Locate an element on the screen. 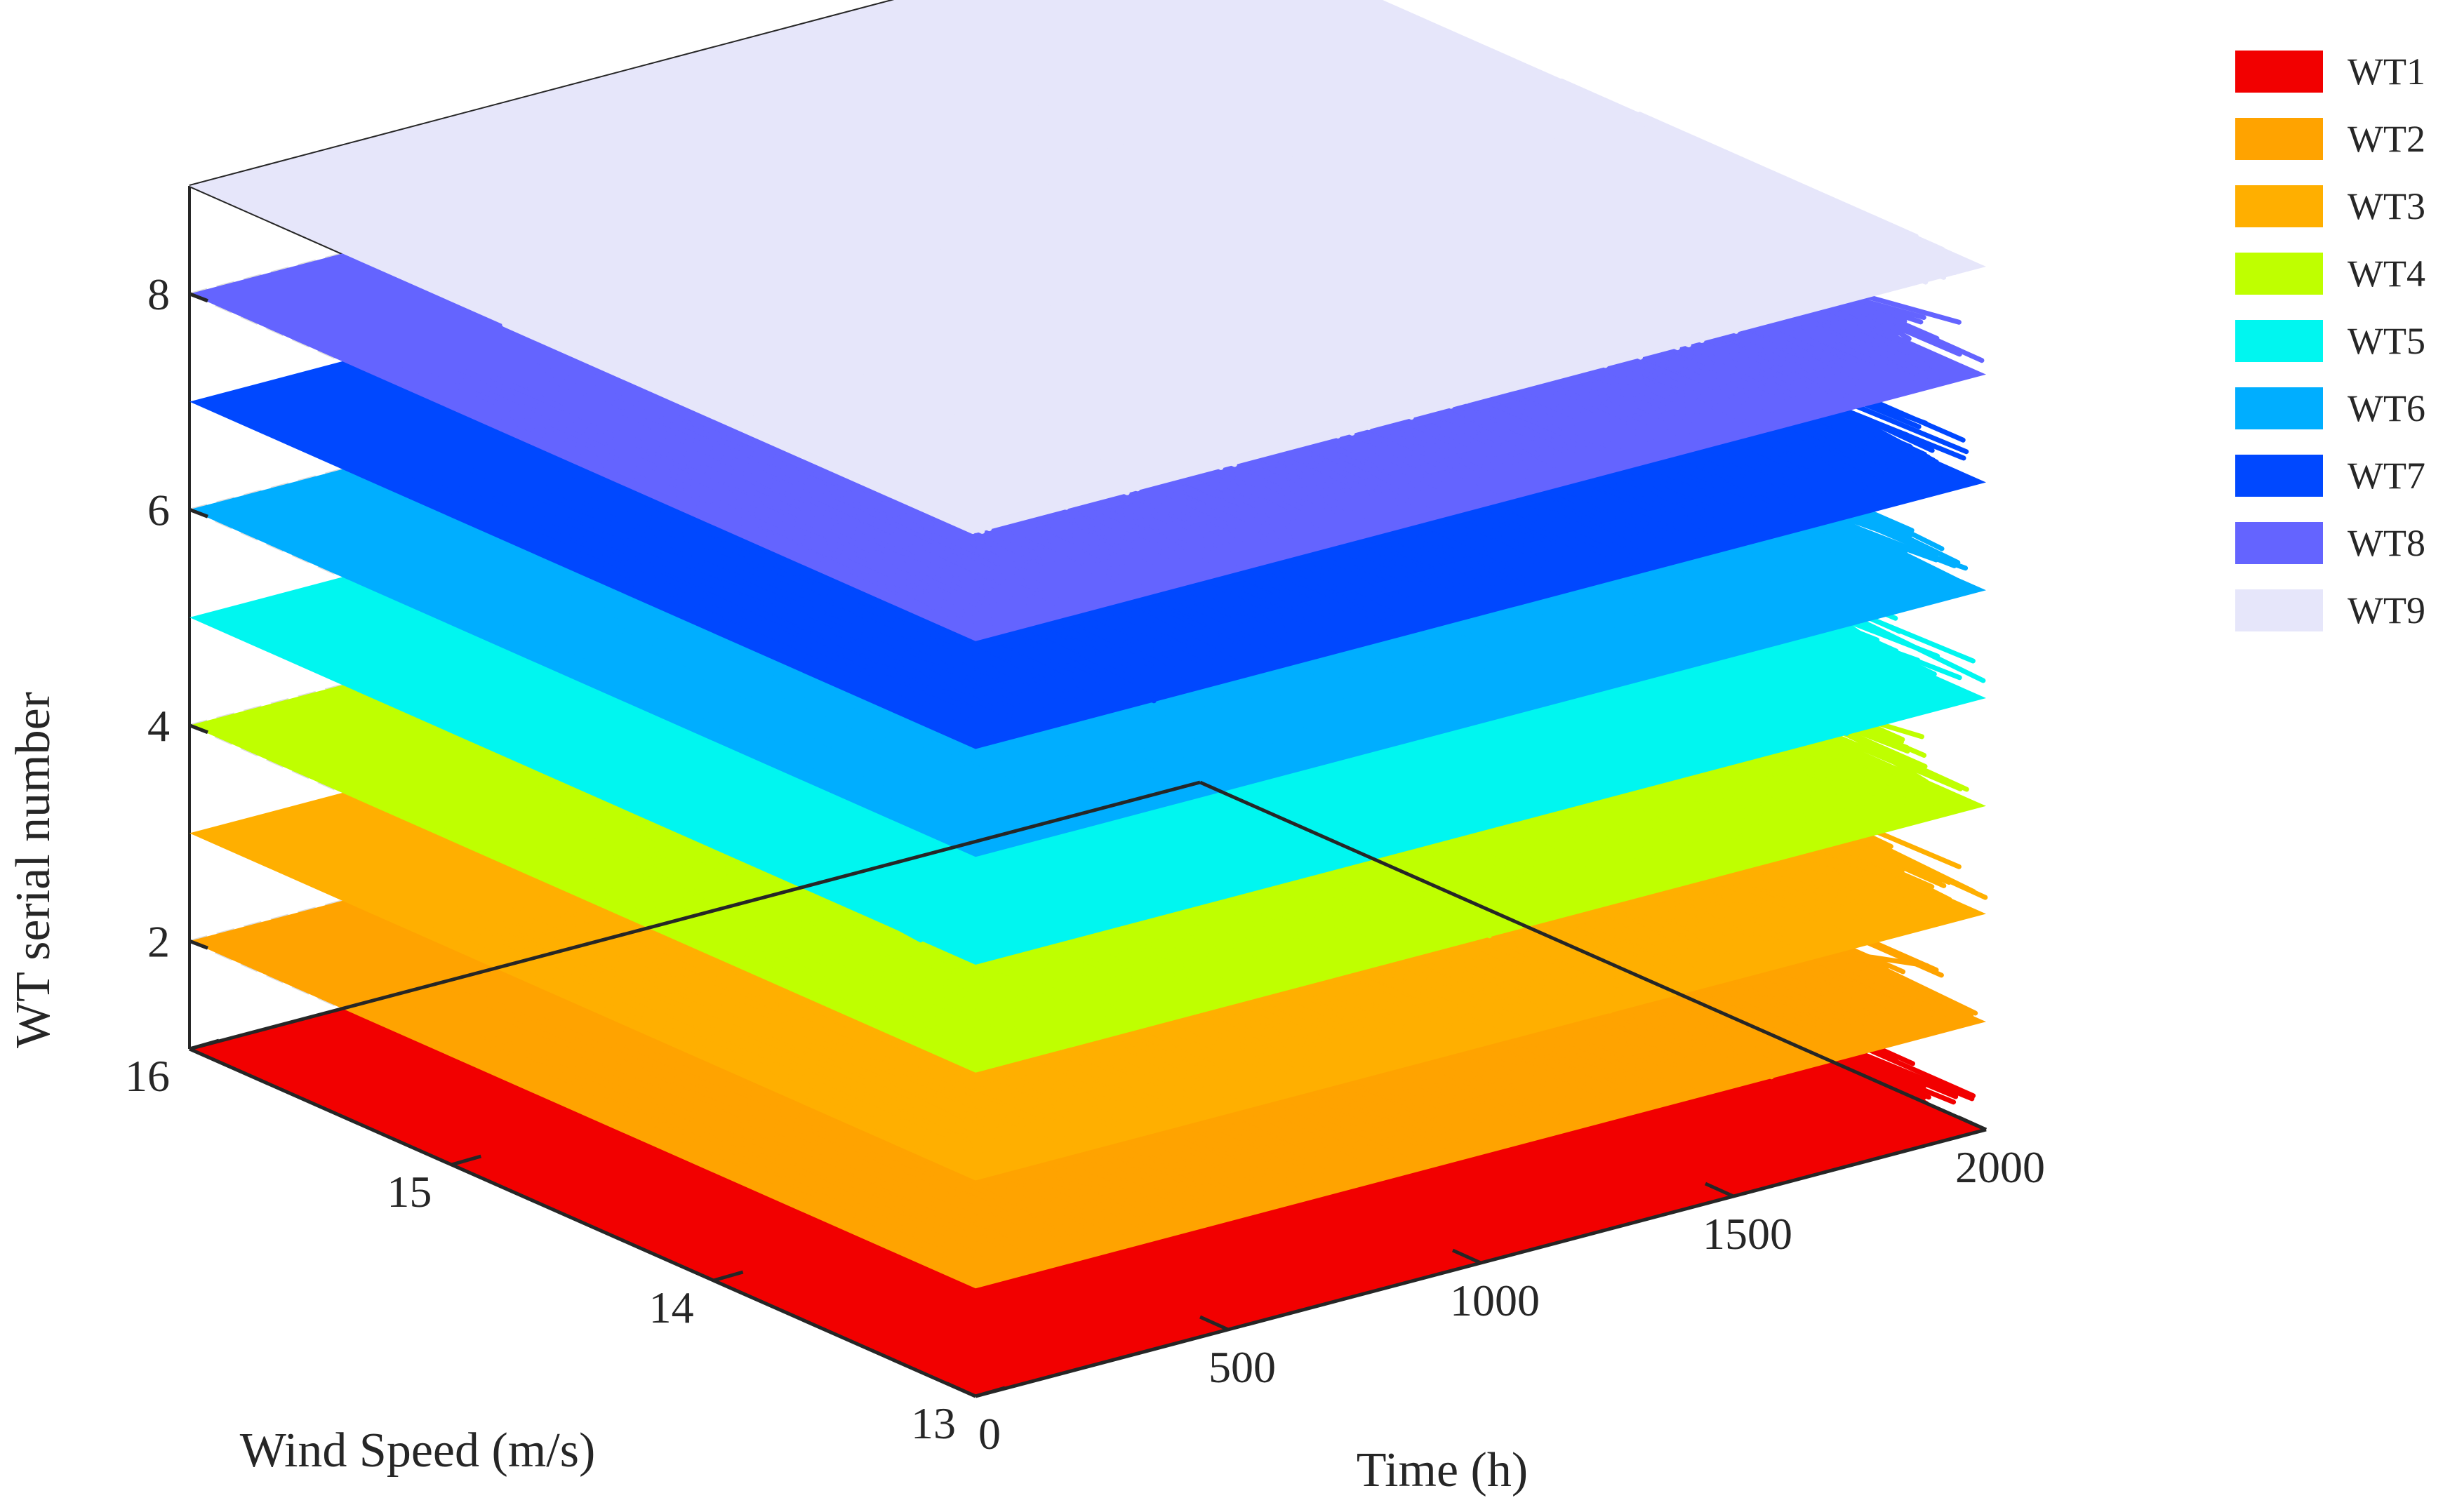 The image size is (2457, 1512). x-axis-label: Time (h) is located at coordinates (1443, 1470).